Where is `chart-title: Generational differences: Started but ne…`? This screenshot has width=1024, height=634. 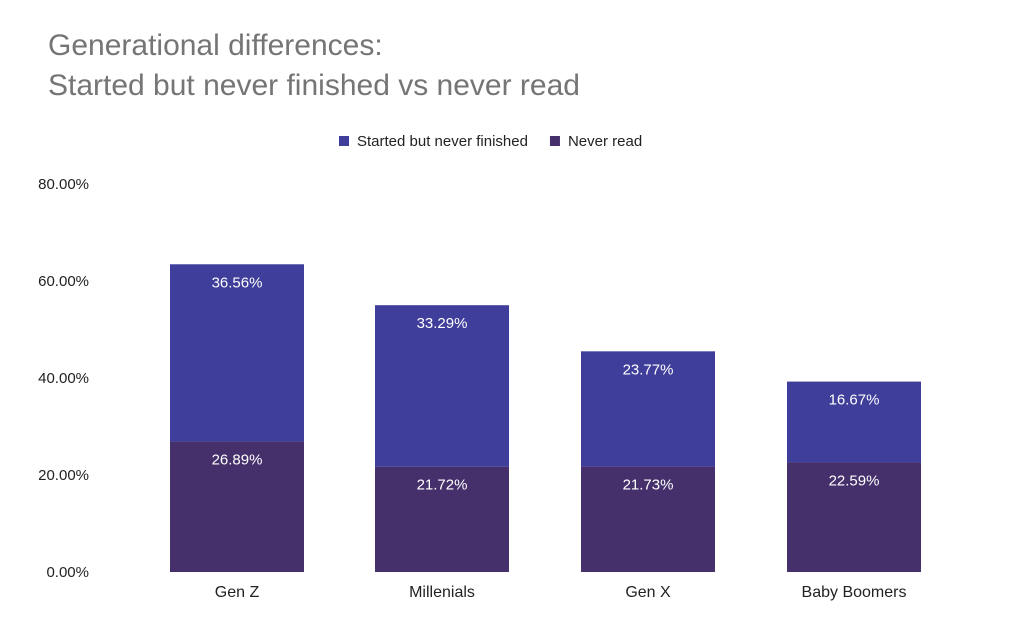
chart-title: Generational differences: Started but ne… is located at coordinates (314, 66).